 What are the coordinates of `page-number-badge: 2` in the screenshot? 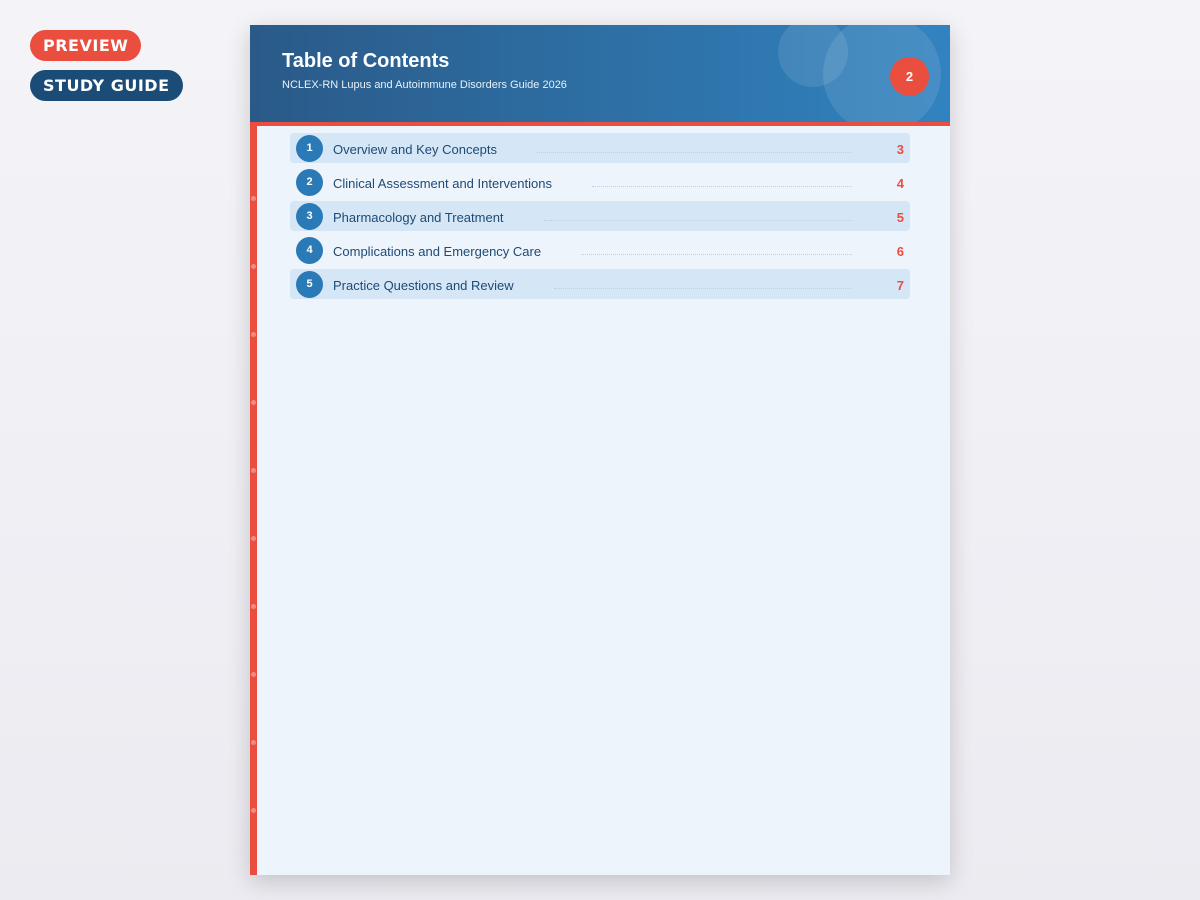 It's located at (909, 76).